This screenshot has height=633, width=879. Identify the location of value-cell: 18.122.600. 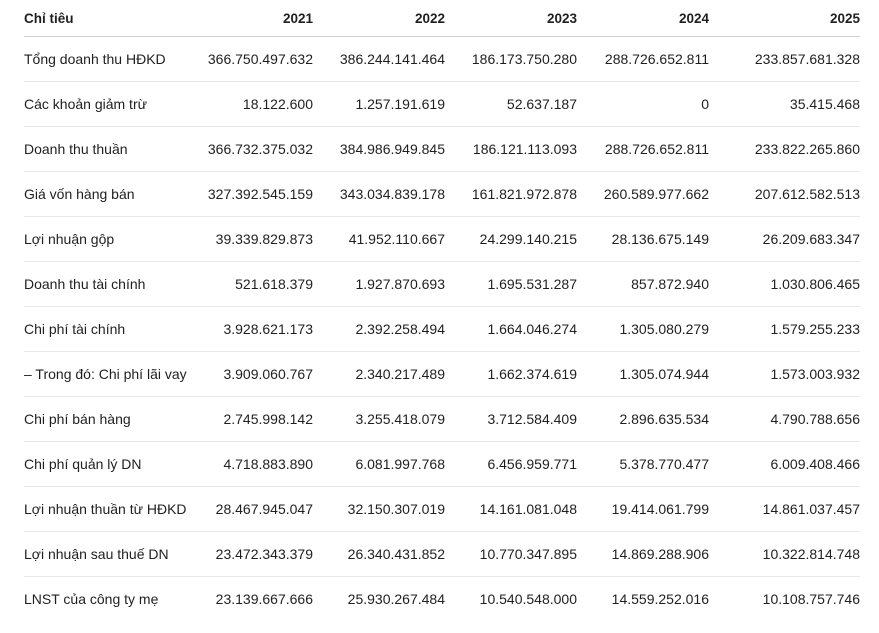
(251, 104).